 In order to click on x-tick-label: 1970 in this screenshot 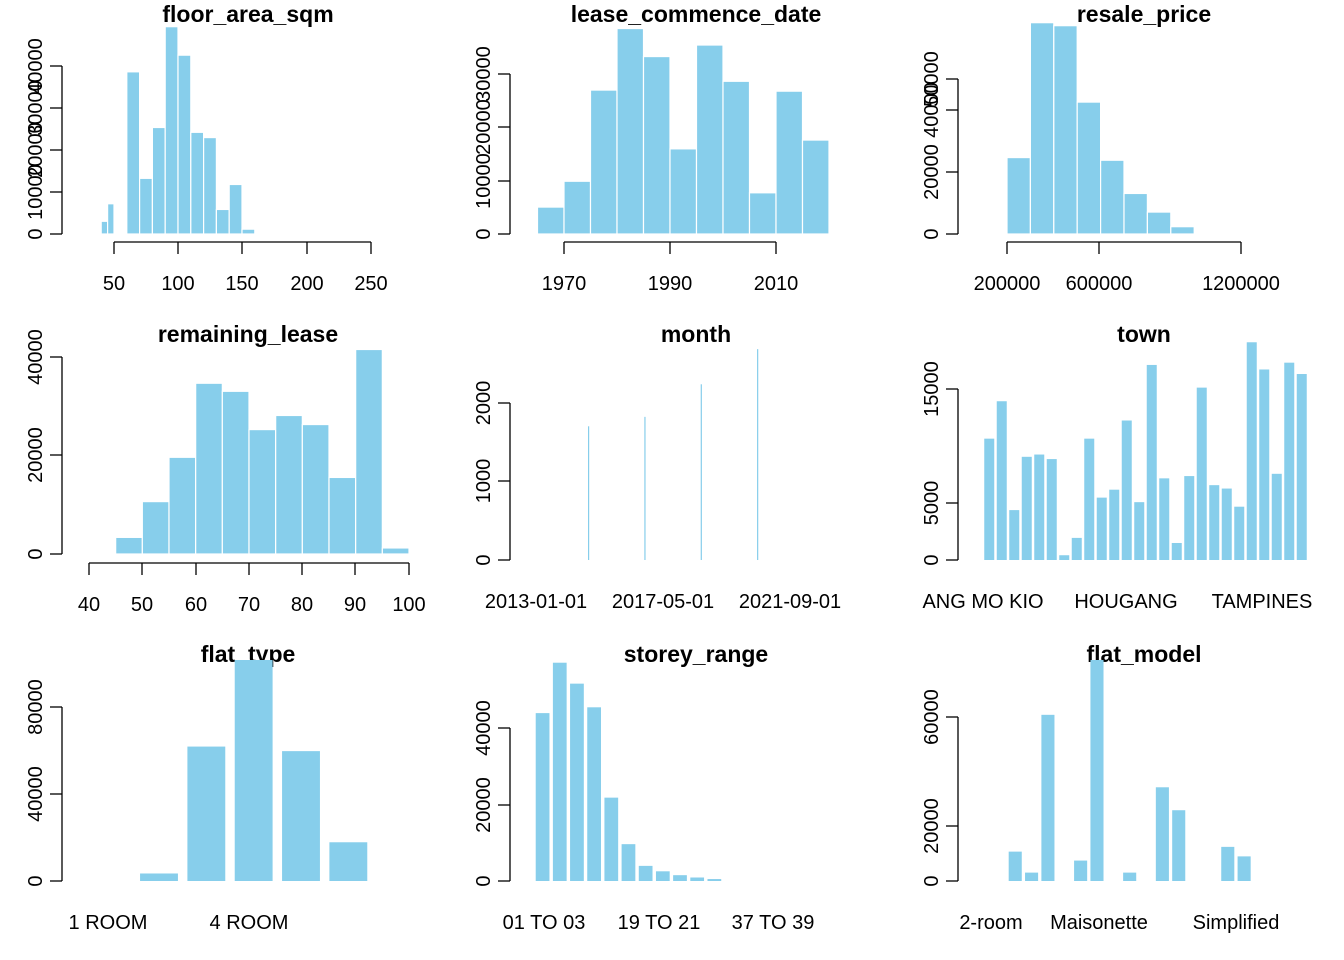, I will do `click(564, 284)`.